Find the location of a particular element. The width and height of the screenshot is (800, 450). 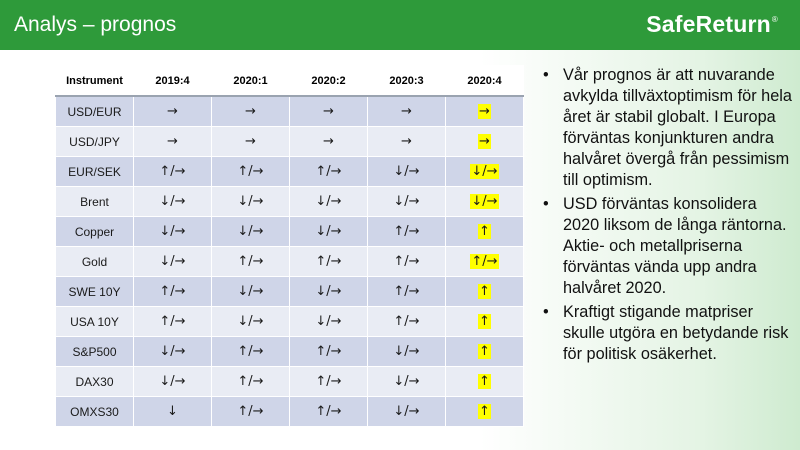

instrument-cell: Gold is located at coordinates (94, 261).